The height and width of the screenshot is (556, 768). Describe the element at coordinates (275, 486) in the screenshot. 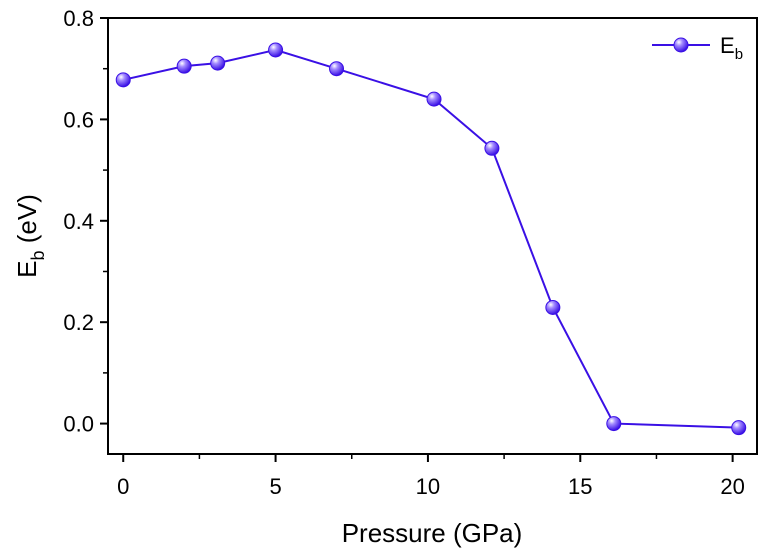

I see `x-tick-label: 5` at that location.